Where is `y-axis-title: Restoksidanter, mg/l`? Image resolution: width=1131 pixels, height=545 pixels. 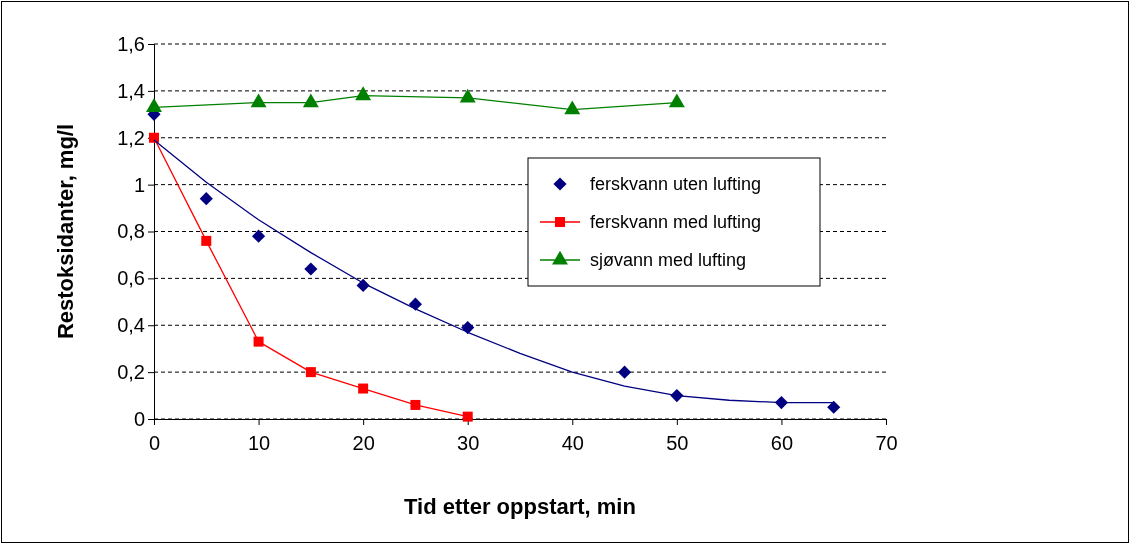 y-axis-title: Restoksidanter, mg/l is located at coordinates (65, 231).